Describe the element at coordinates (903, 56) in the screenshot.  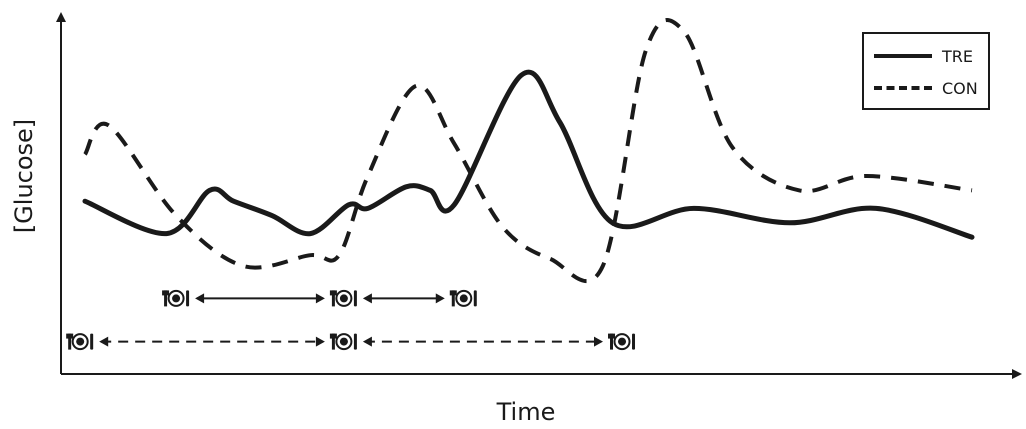
I see `legend-swatch-solid` at that location.